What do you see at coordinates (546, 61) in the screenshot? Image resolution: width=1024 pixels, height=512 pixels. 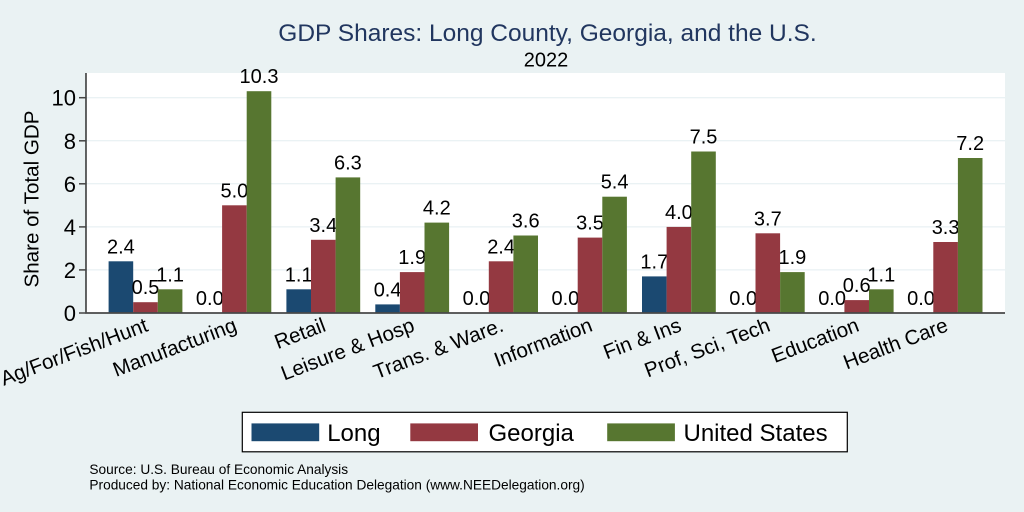 I see `svg-text: 2022` at bounding box center [546, 61].